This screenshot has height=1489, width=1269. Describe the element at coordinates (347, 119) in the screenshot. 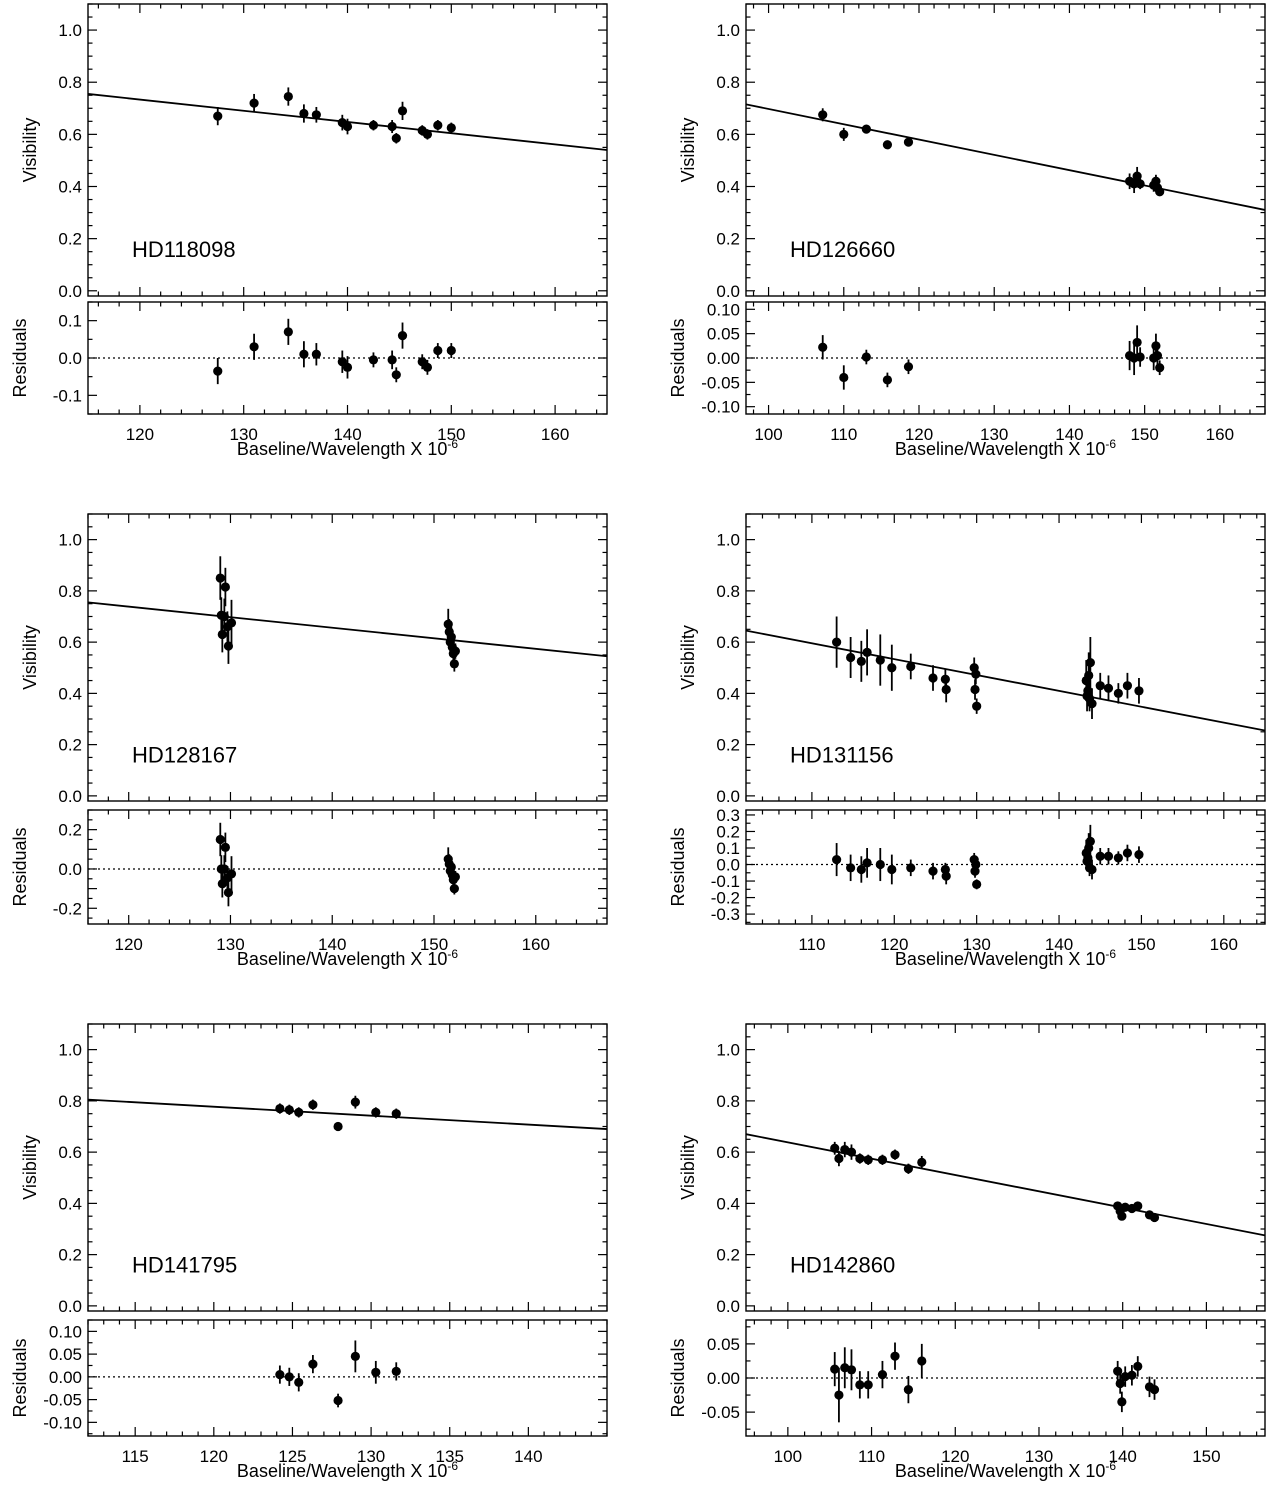

I see `chart-0-top-plot-area` at that location.